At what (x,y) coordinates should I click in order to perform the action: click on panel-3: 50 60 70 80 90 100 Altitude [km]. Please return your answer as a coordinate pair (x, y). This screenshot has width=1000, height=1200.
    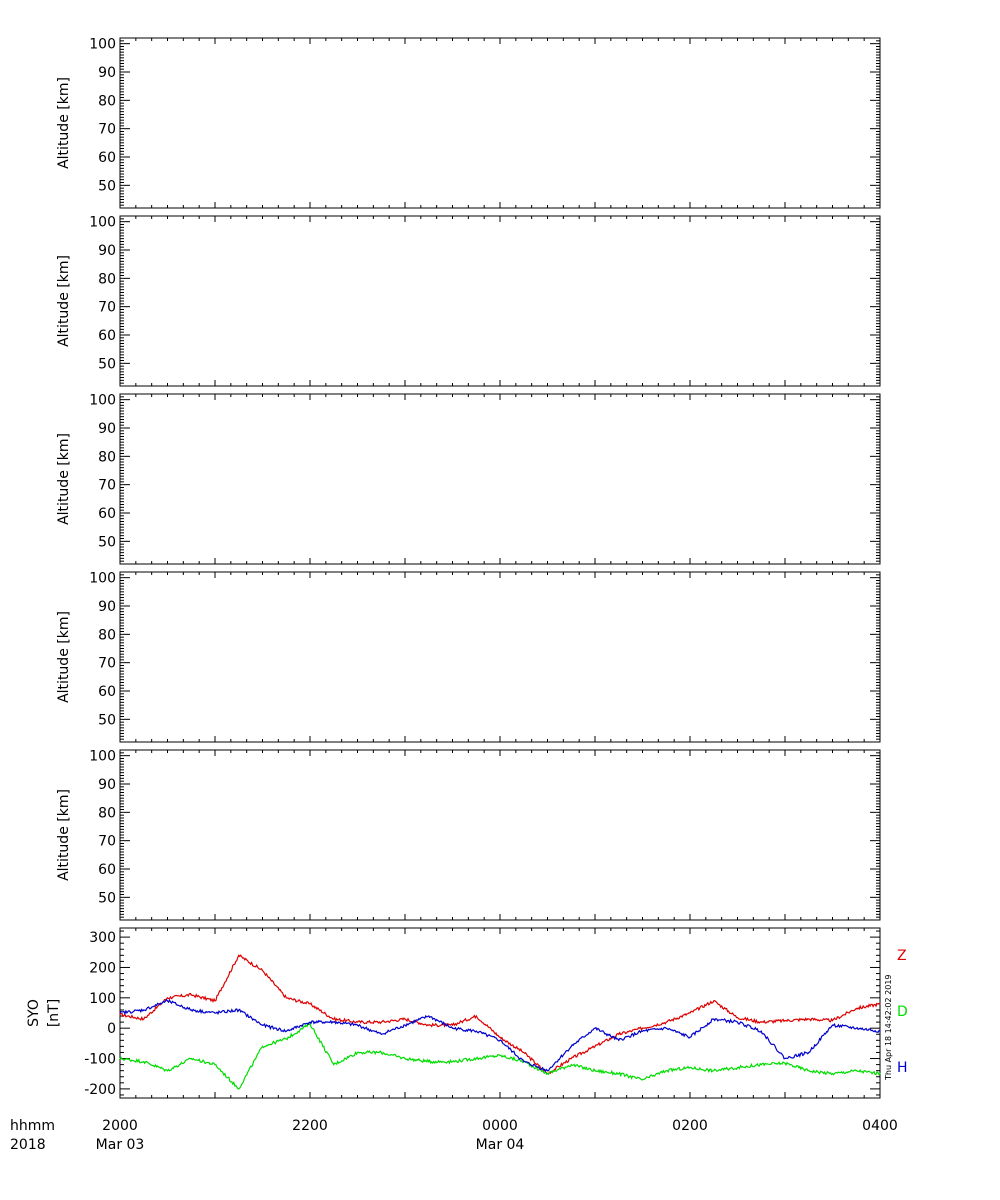
    Looking at the image, I should click on (468, 479).